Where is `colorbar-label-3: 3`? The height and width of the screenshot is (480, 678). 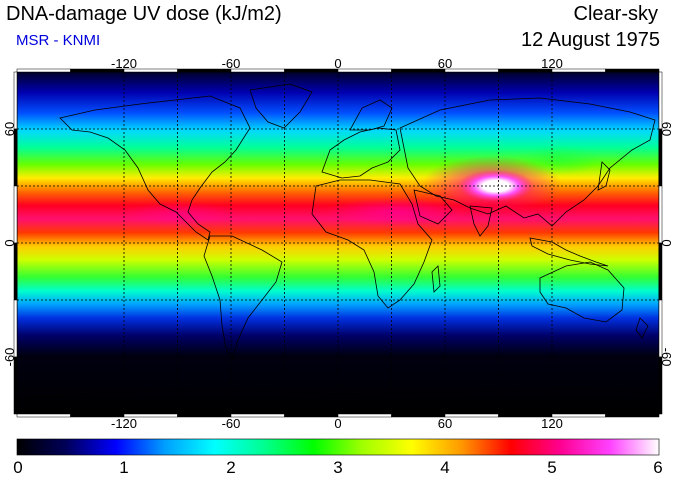
colorbar-label-3: 3 is located at coordinates (338, 467).